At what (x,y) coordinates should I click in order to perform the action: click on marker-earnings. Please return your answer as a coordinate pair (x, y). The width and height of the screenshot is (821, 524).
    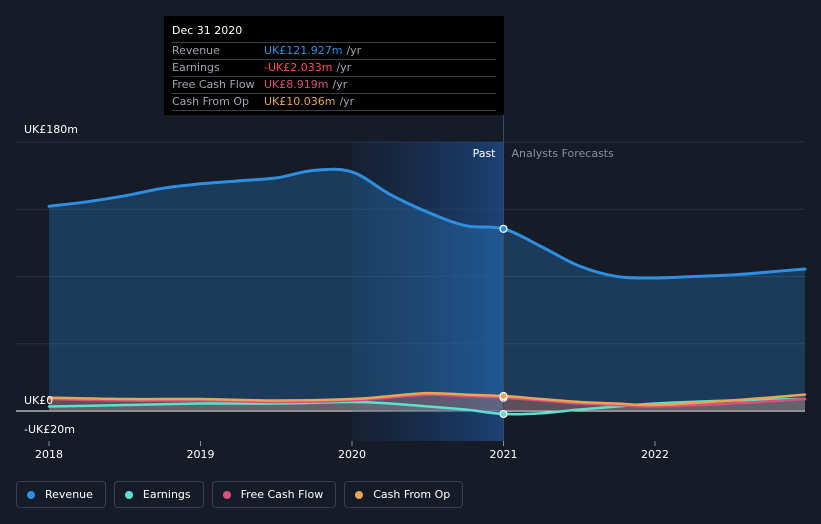
    Looking at the image, I should click on (503, 414).